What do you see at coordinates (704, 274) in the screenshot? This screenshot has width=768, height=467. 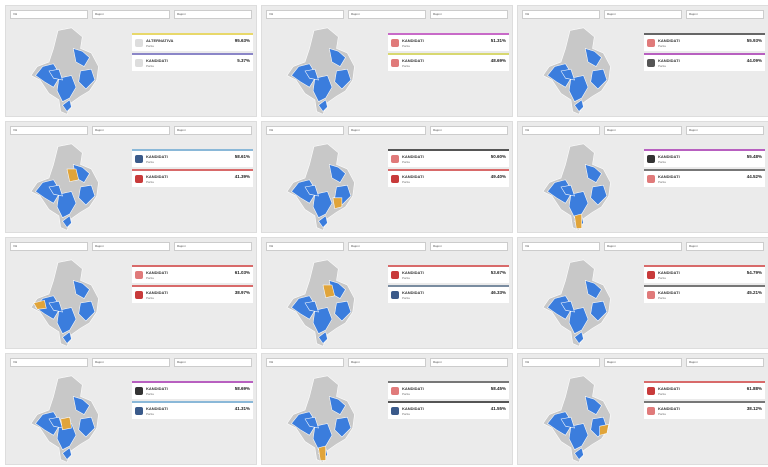 I see `candidate-card: KANDIDATI Partia 54.79%` at bounding box center [704, 274].